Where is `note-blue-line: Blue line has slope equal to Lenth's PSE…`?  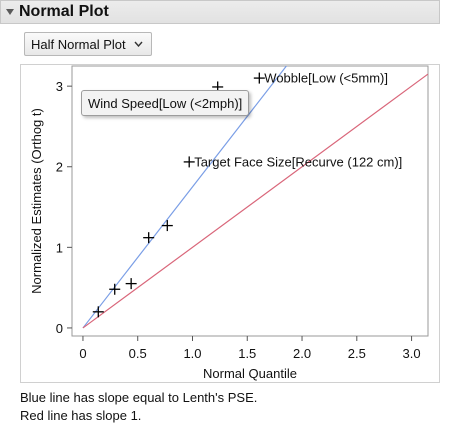 note-blue-line: Blue line has slope equal to Lenth's PSE… is located at coordinates (139, 397).